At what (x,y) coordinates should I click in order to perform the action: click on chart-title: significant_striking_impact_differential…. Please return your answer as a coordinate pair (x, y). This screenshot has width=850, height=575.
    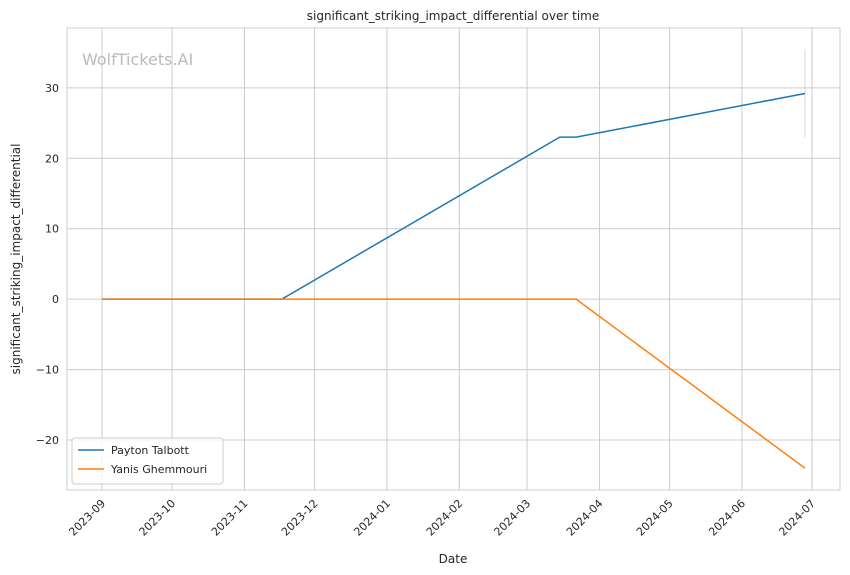
    Looking at the image, I should click on (453, 16).